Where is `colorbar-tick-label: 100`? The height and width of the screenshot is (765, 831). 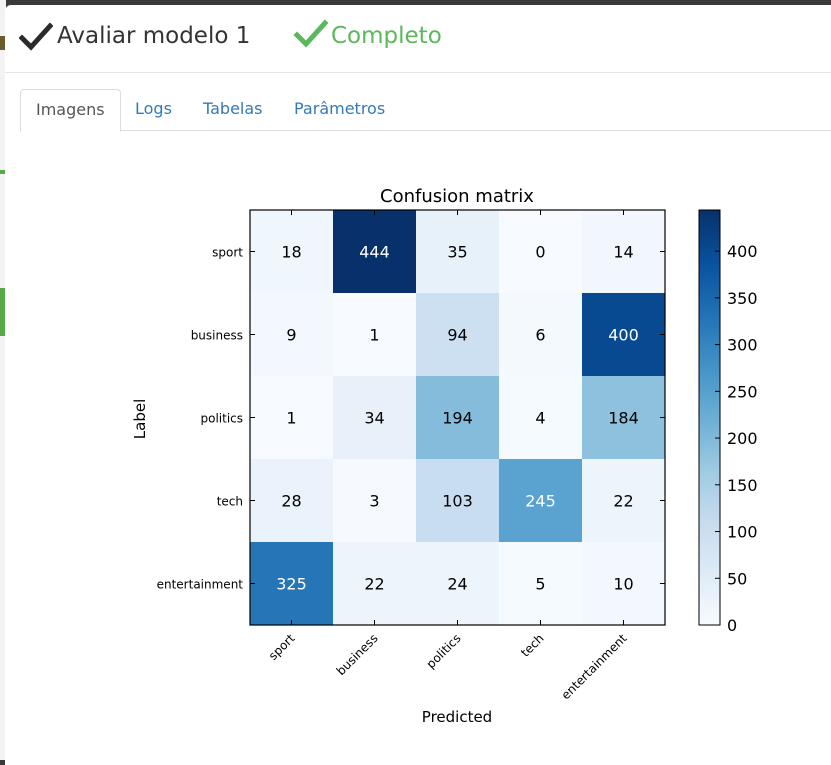 colorbar-tick-label: 100 is located at coordinates (742, 532).